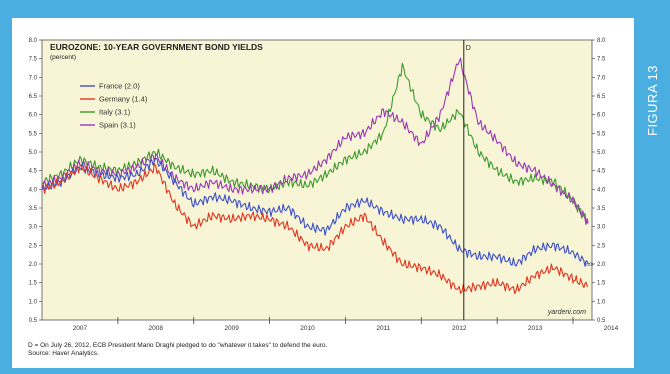 The image size is (670, 374). What do you see at coordinates (601, 60) in the screenshot?
I see `y-tick-label-right: 7.5` at bounding box center [601, 60].